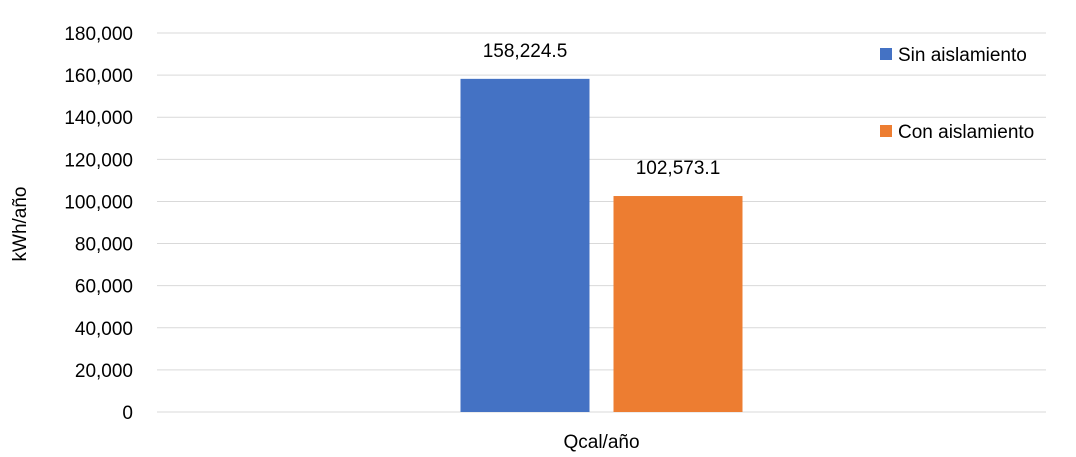 This screenshot has width=1076, height=457. Describe the element at coordinates (98, 118) in the screenshot. I see `y-tick-label: 140,000` at that location.